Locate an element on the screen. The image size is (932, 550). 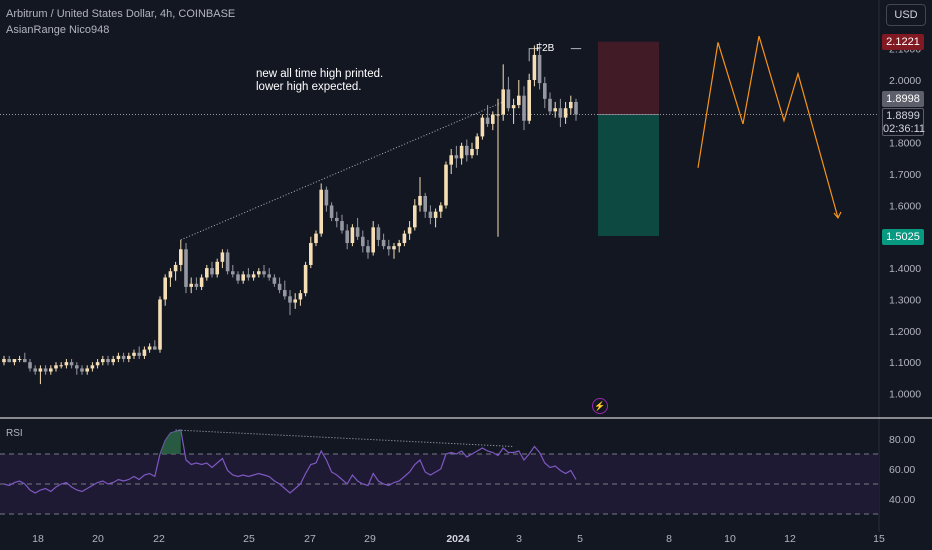
bar-countdown: 02:36:11 is located at coordinates (904, 129).